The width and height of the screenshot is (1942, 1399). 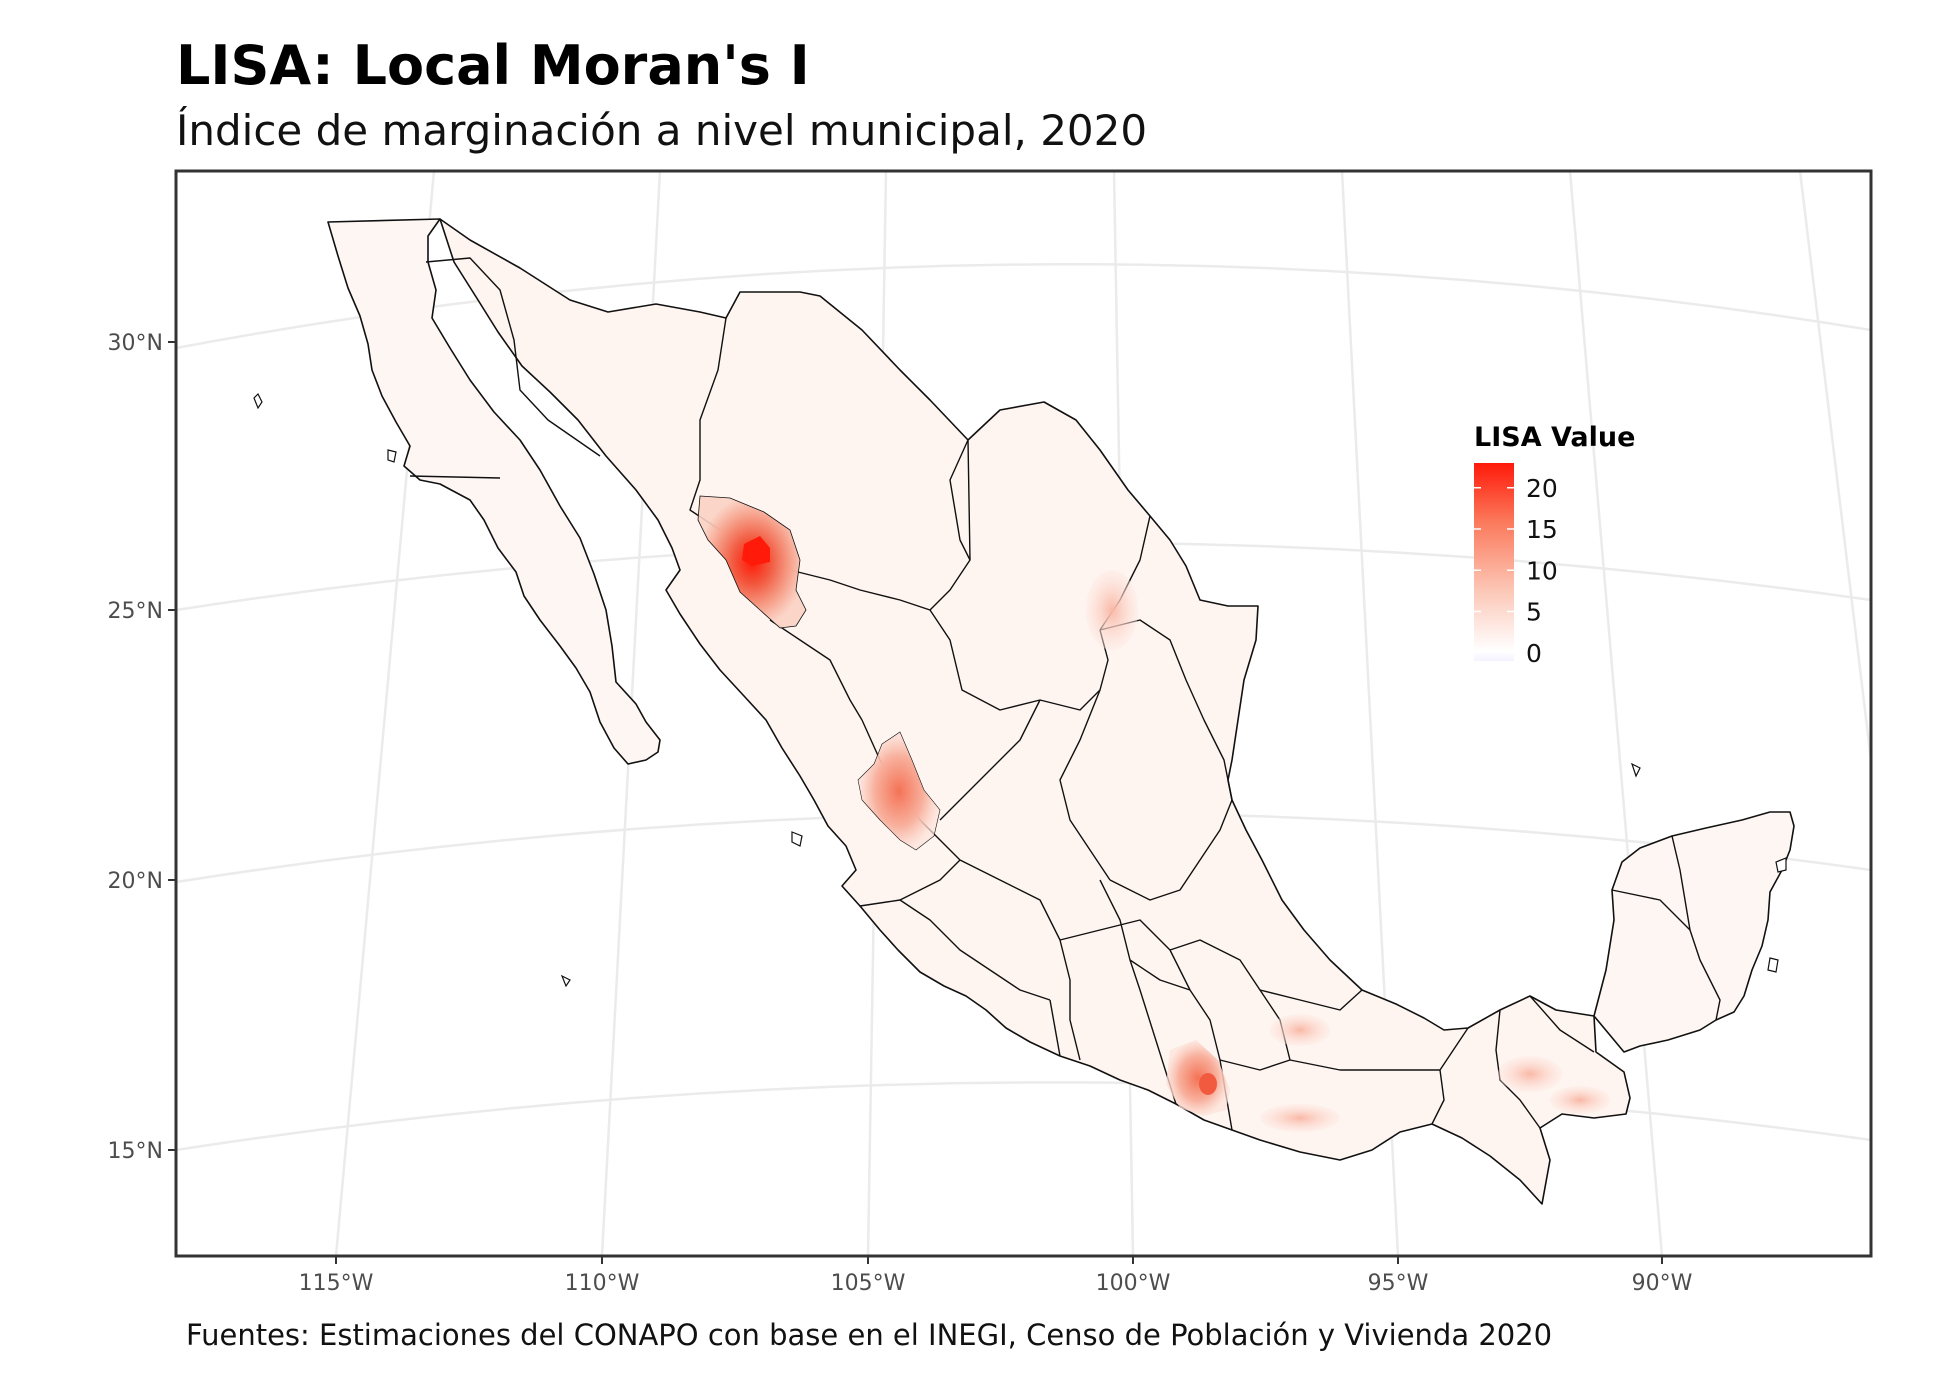 What do you see at coordinates (1580, 1100) in the screenshot?
I see `hotspot-chiapas-east` at bounding box center [1580, 1100].